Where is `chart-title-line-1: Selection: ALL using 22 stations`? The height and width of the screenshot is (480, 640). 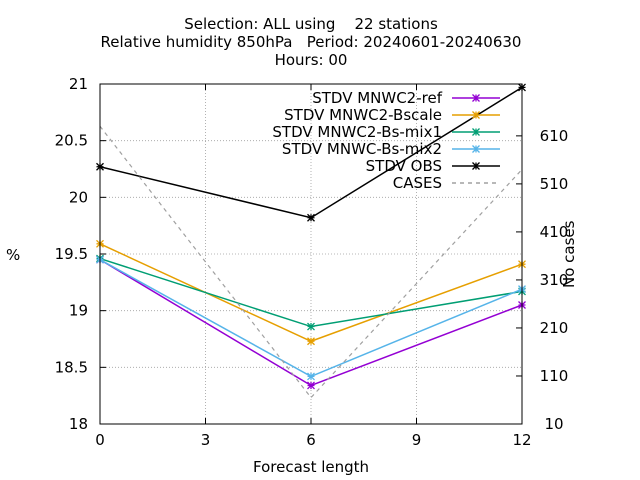
chart-title-line-1: Selection: ALL using 22 stations is located at coordinates (311, 24).